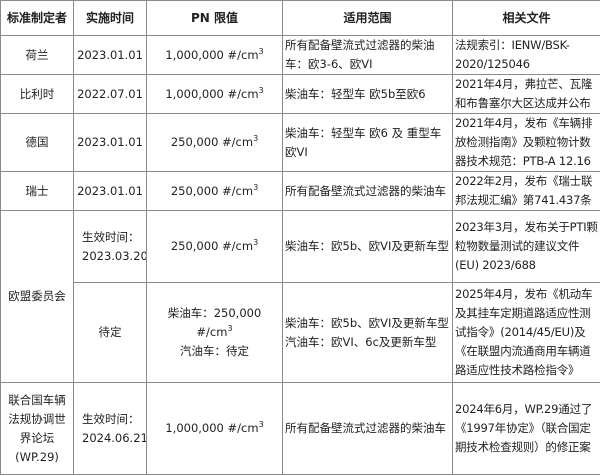 Image resolution: width=600 pixels, height=475 pixels. Describe the element at coordinates (368, 143) in the screenshot. I see `scope-cell: 柴油车：轻型车 欧6 及 重型车欧VI` at that location.